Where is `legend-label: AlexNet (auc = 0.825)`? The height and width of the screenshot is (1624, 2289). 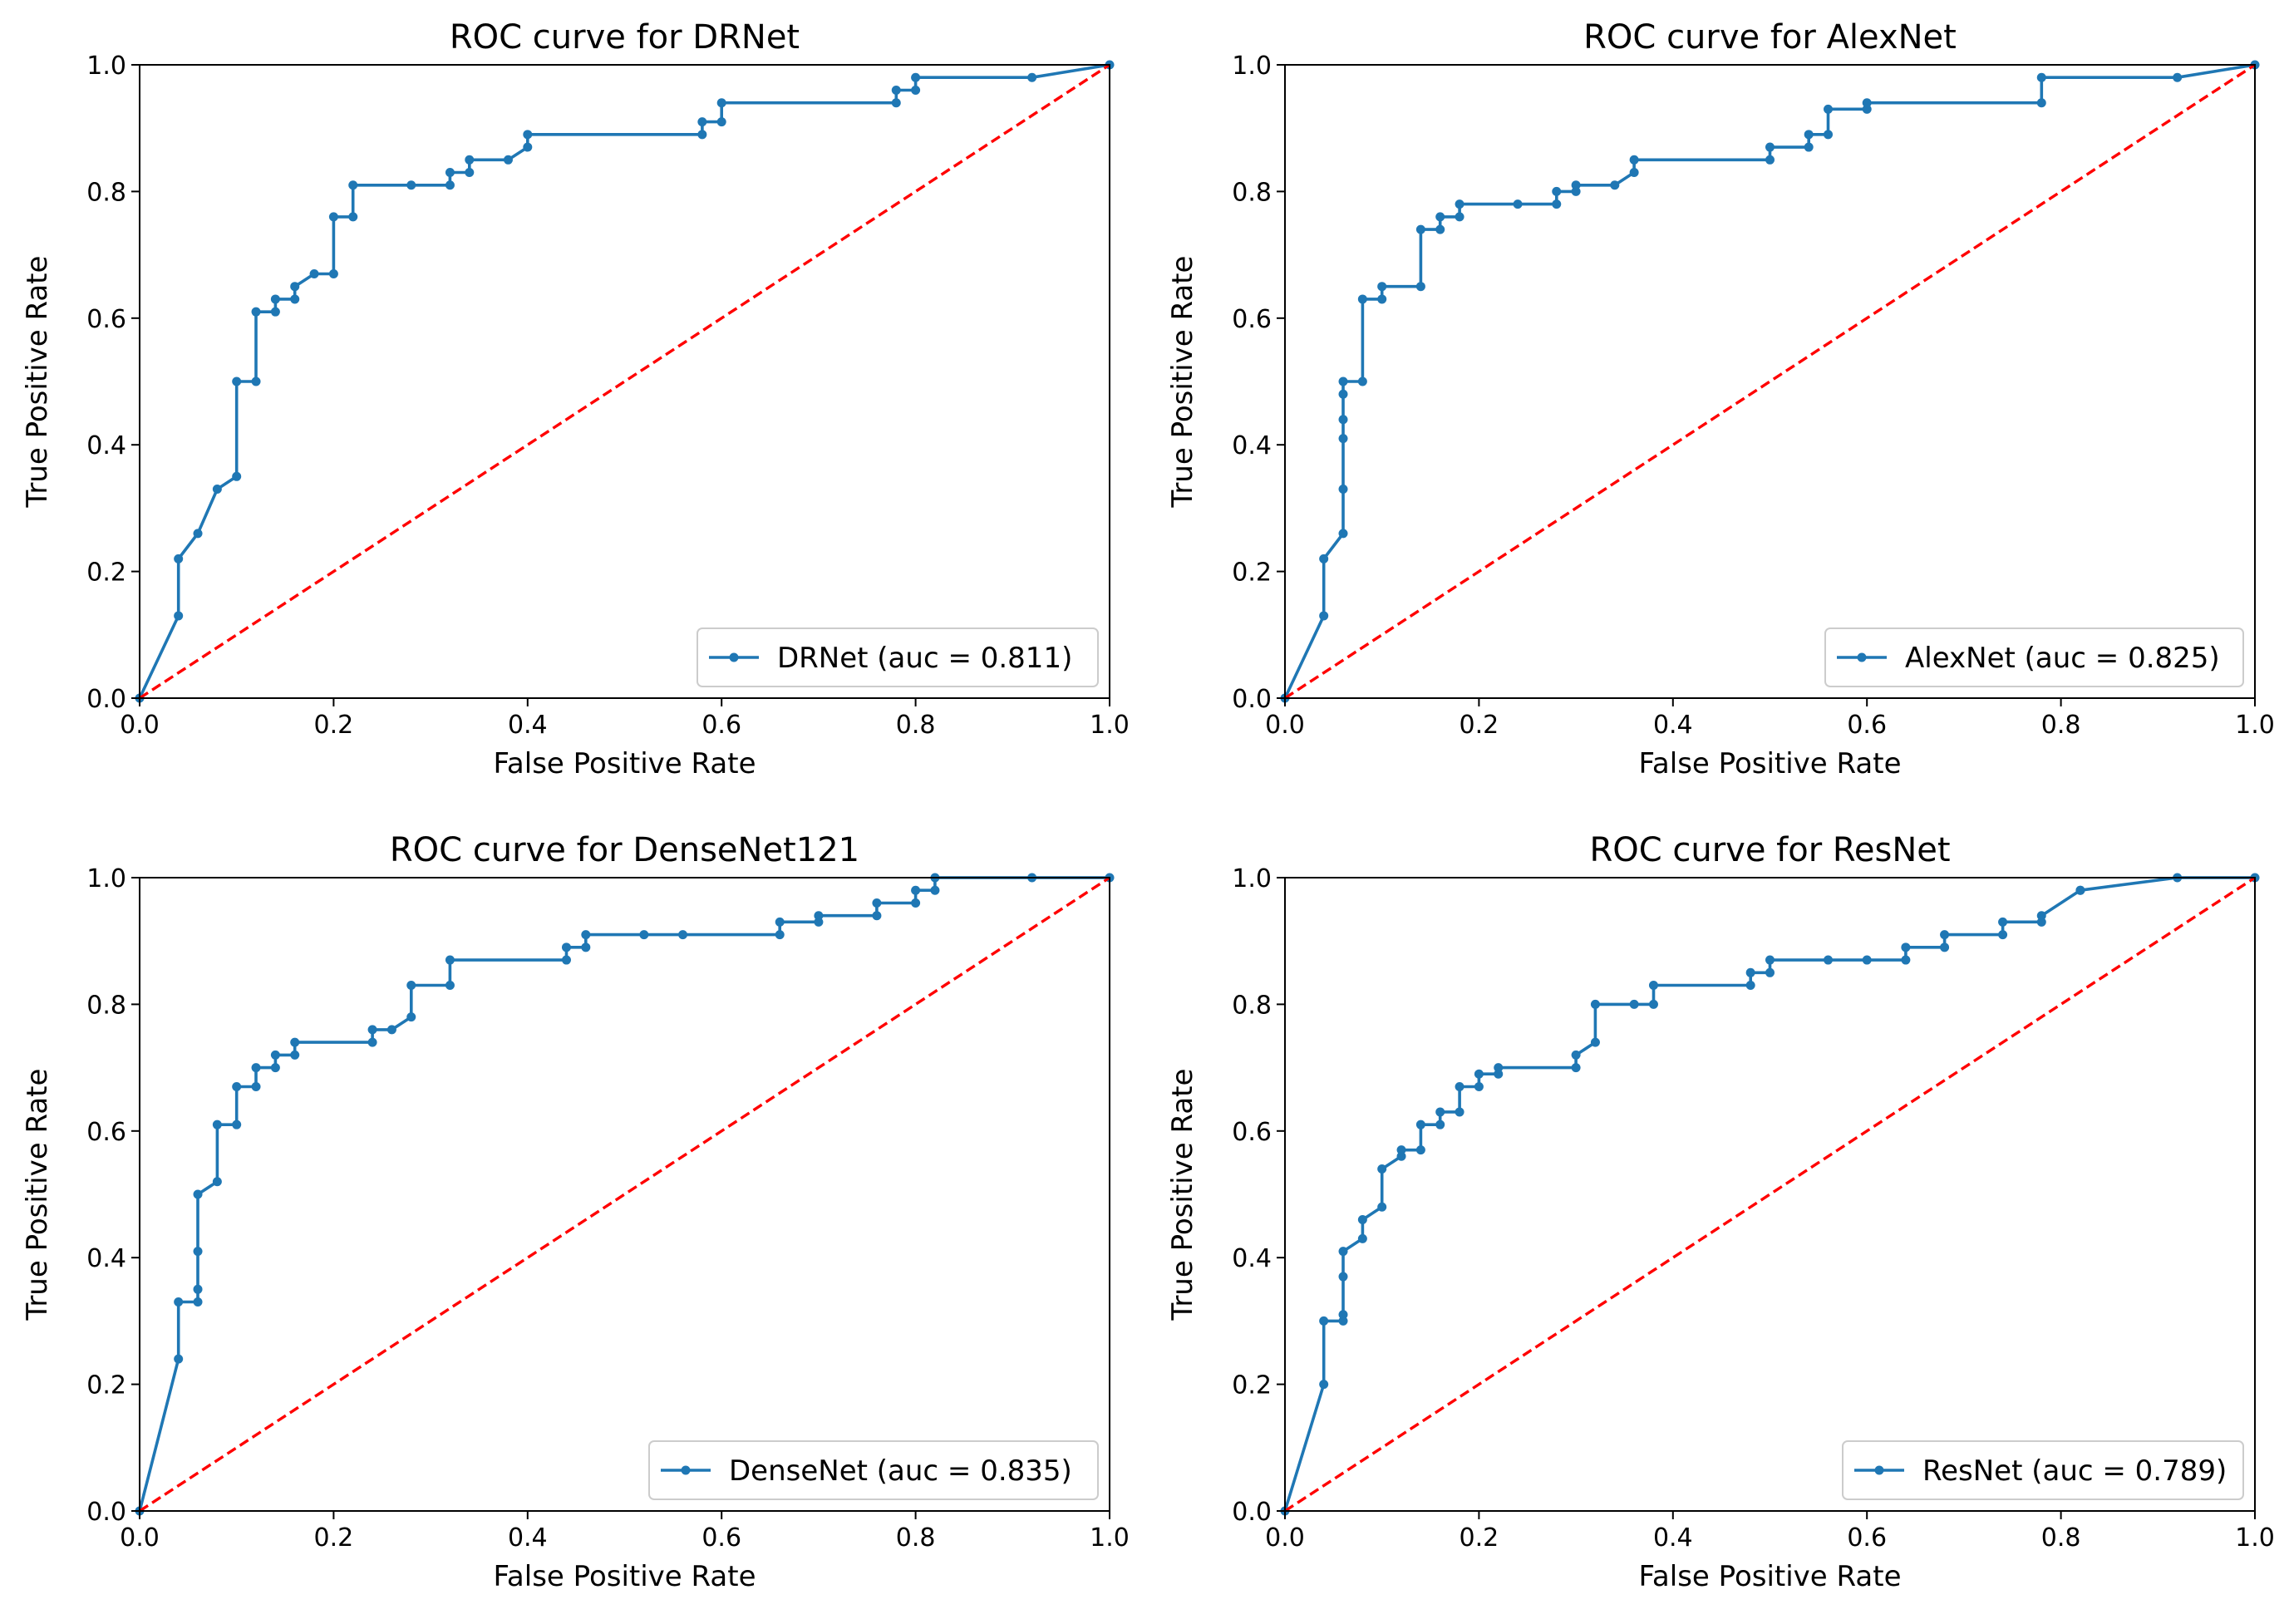
legend-label: AlexNet (auc = 0.825) is located at coordinates (2062, 658).